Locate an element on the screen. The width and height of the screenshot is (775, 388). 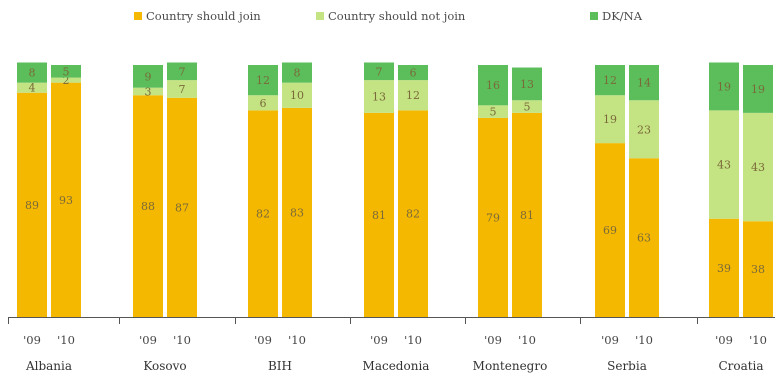
data-label-join: 38 is located at coordinates (758, 269).